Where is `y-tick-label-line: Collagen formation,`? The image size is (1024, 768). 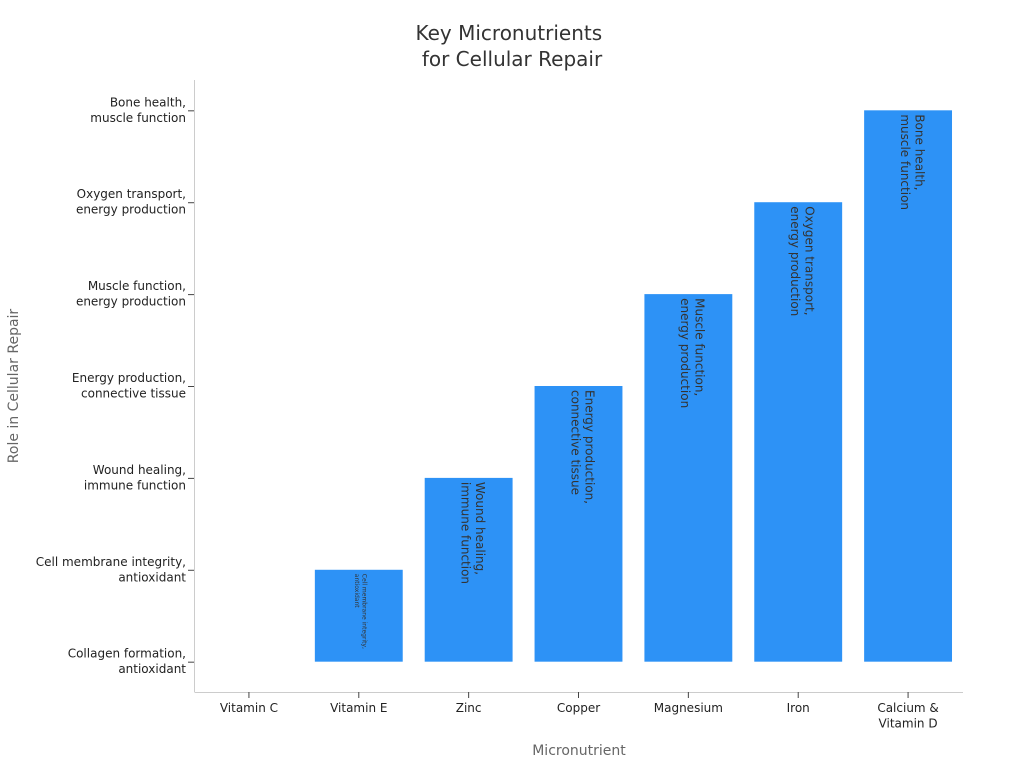 y-tick-label-line: Collagen formation, is located at coordinates (127, 654).